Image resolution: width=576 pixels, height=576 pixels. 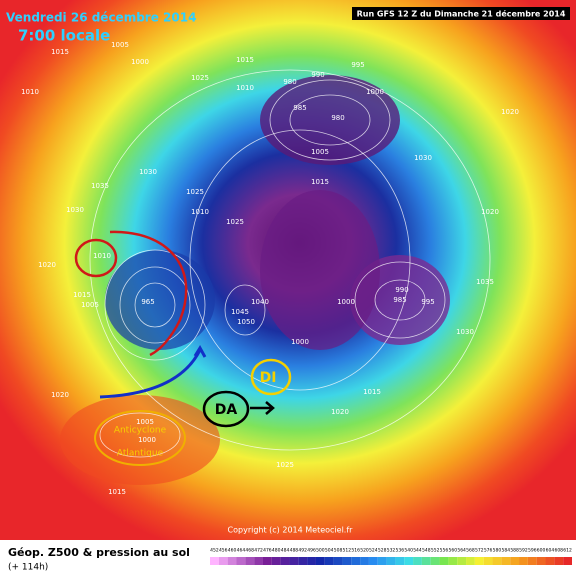 I want to click on scale-label: 600, so click(x=541, y=551).